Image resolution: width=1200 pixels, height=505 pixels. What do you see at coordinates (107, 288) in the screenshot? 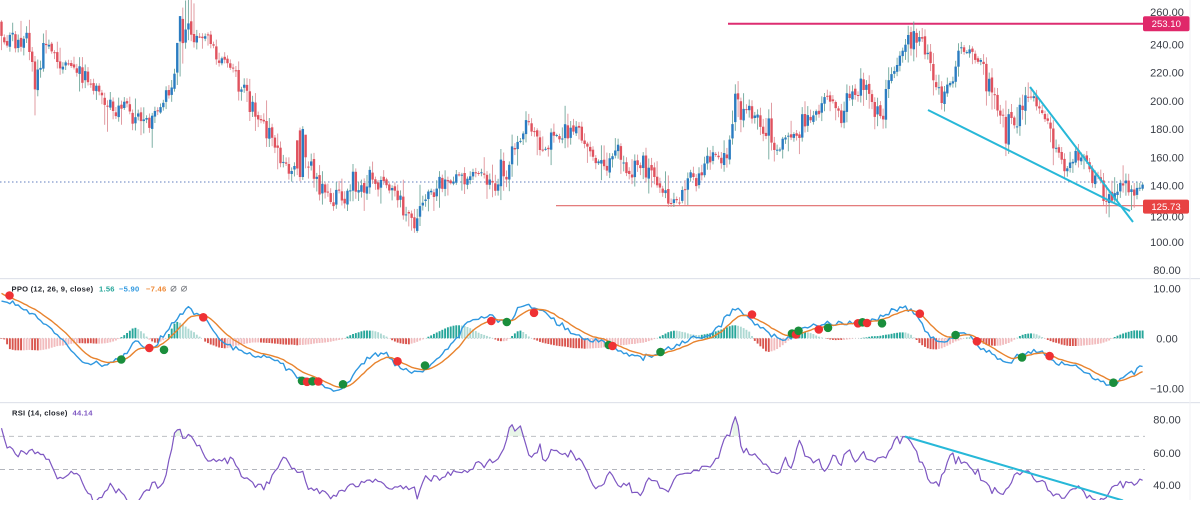
I see `svg-text: 1.56` at bounding box center [107, 288].